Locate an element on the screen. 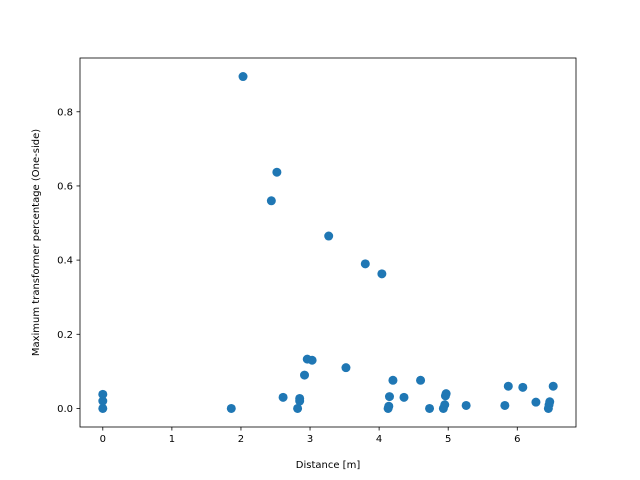  x-tick-label: 0 is located at coordinates (103, 439).